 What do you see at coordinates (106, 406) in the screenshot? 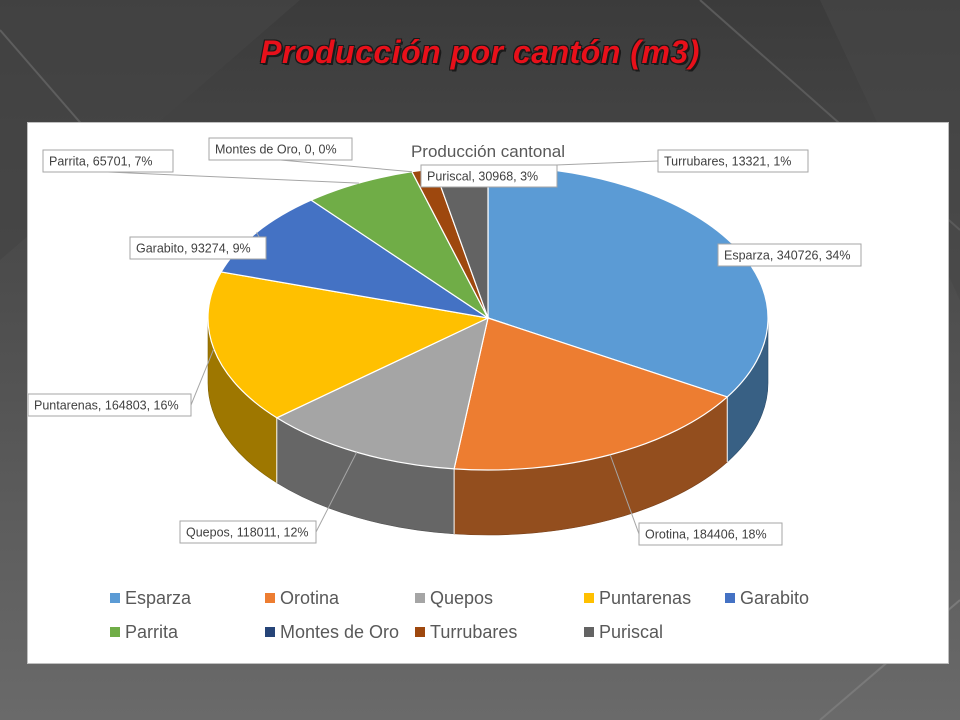
I see `data-label-puntarenas: Puntarenas, 164803, 16%` at bounding box center [106, 406].